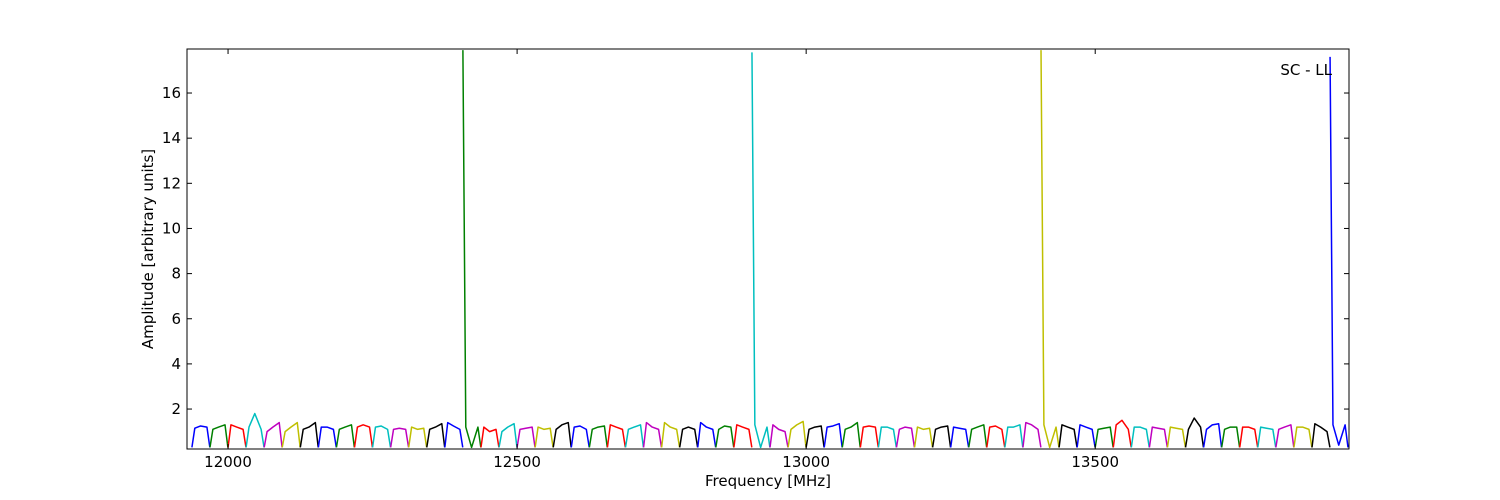  What do you see at coordinates (517, 462) in the screenshot?
I see `x-tick-label: 12500` at bounding box center [517, 462].